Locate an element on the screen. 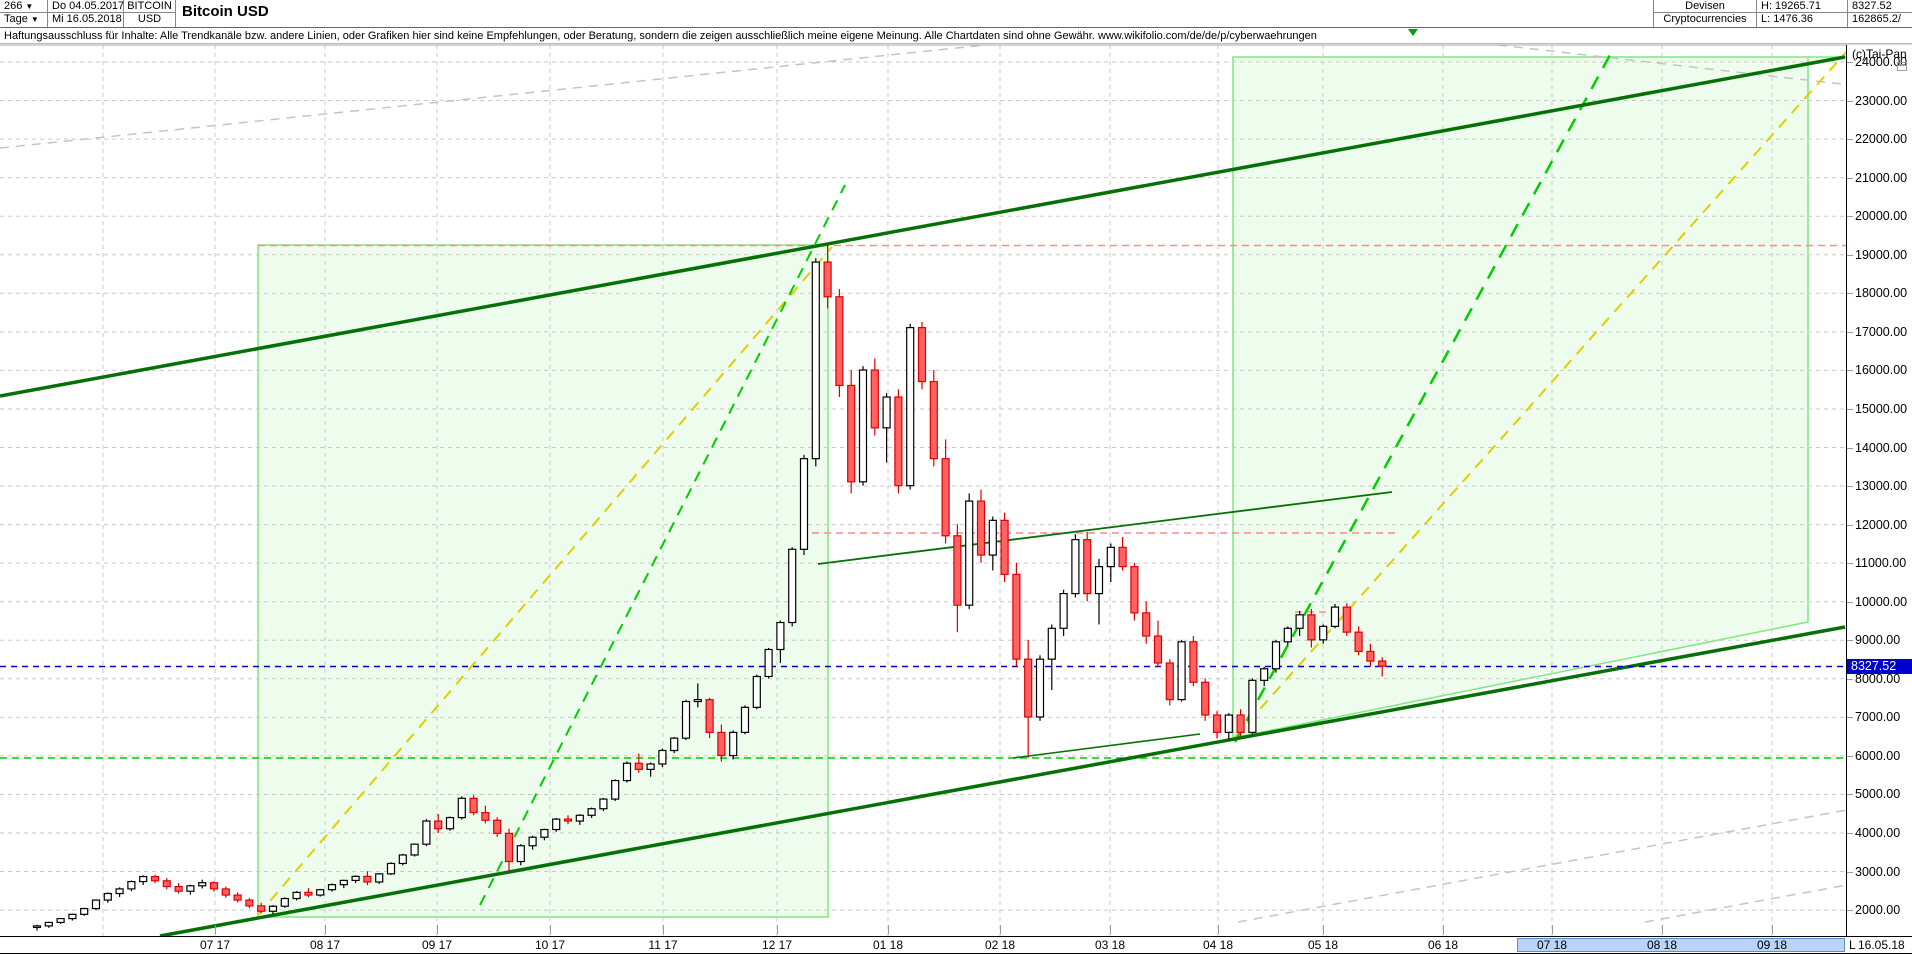 The height and width of the screenshot is (954, 1912). green-steep-2017-line is located at coordinates (662, 545).